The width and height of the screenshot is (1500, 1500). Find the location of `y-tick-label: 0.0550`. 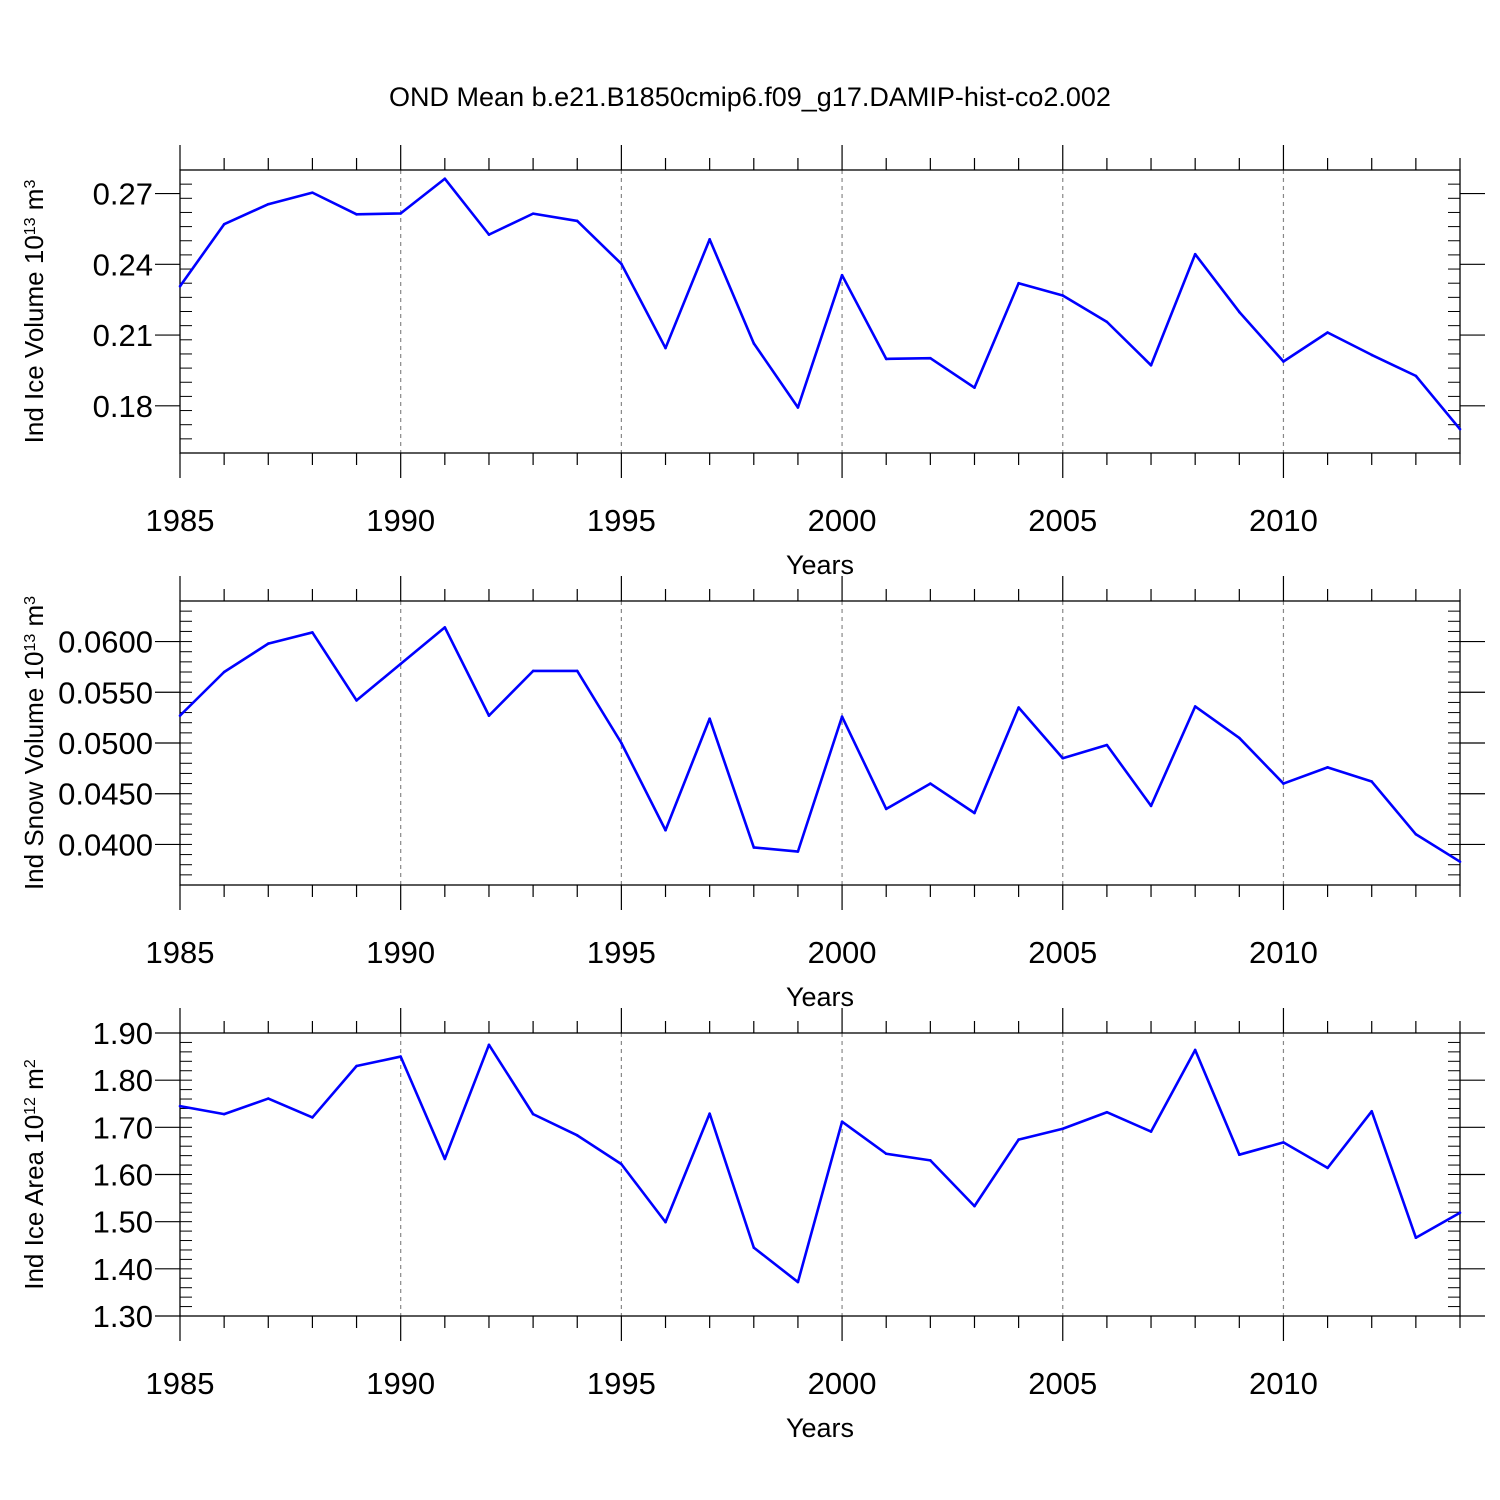

y-tick-label: 0.0550 is located at coordinates (105, 692).